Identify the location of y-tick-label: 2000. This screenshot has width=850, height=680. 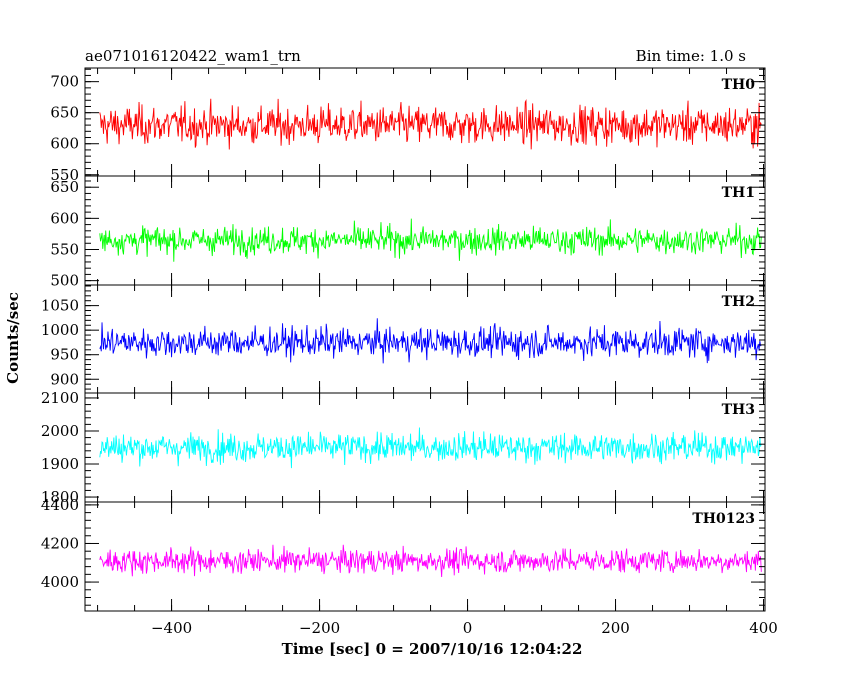
(60, 431).